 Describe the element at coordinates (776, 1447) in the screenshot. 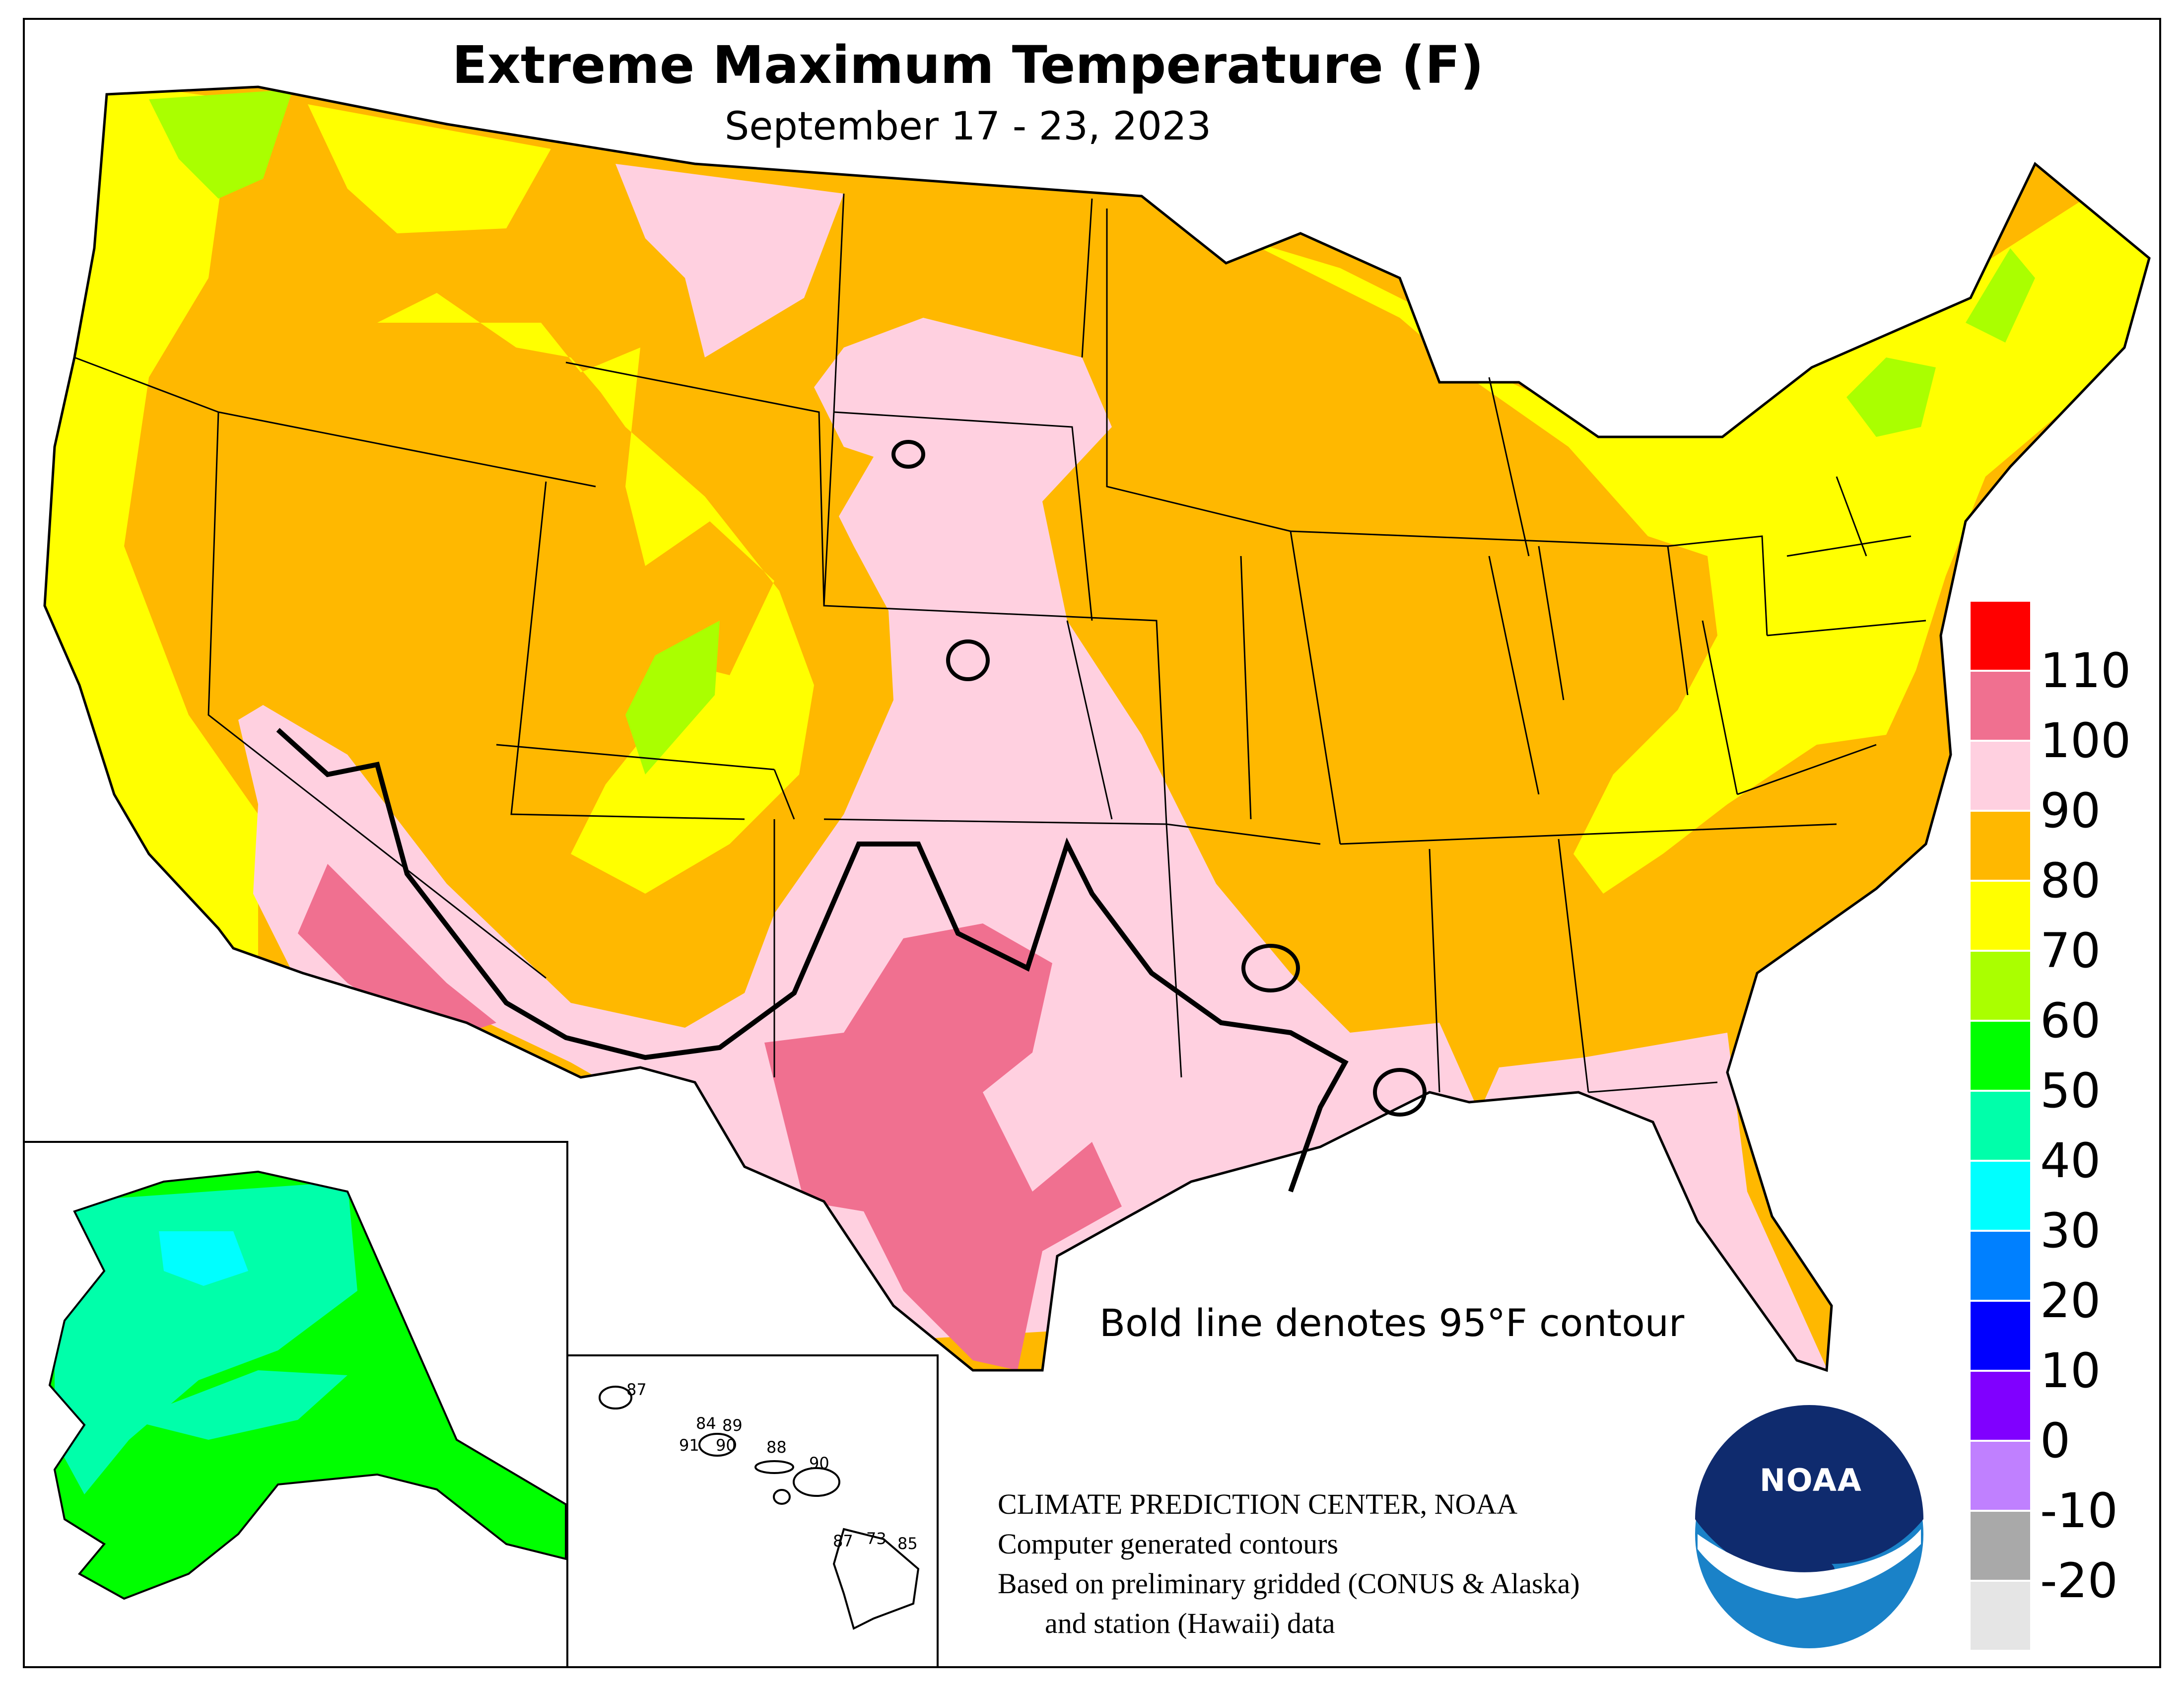

I see `hawaii-station-label: 88` at that location.